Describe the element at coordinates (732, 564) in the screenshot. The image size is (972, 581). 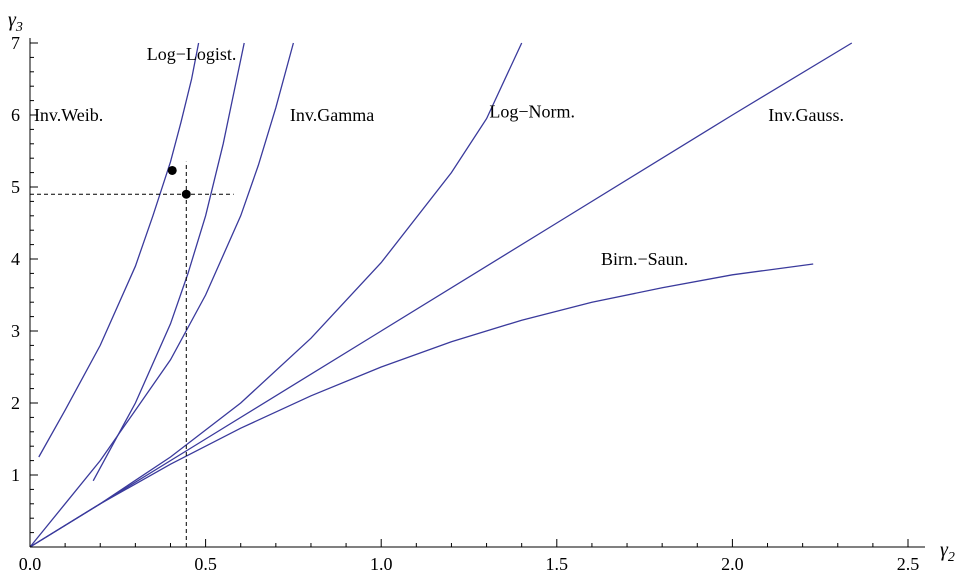
I see `x-tick-label: 2.0` at that location.